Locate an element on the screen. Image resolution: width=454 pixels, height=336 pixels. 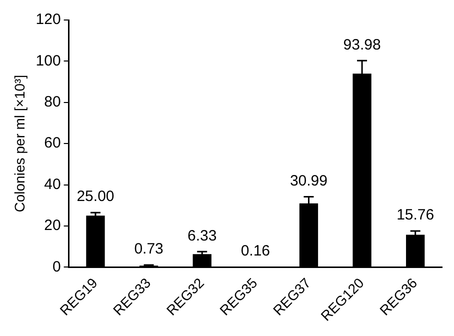
data-label: 25.00 is located at coordinates (95, 197).